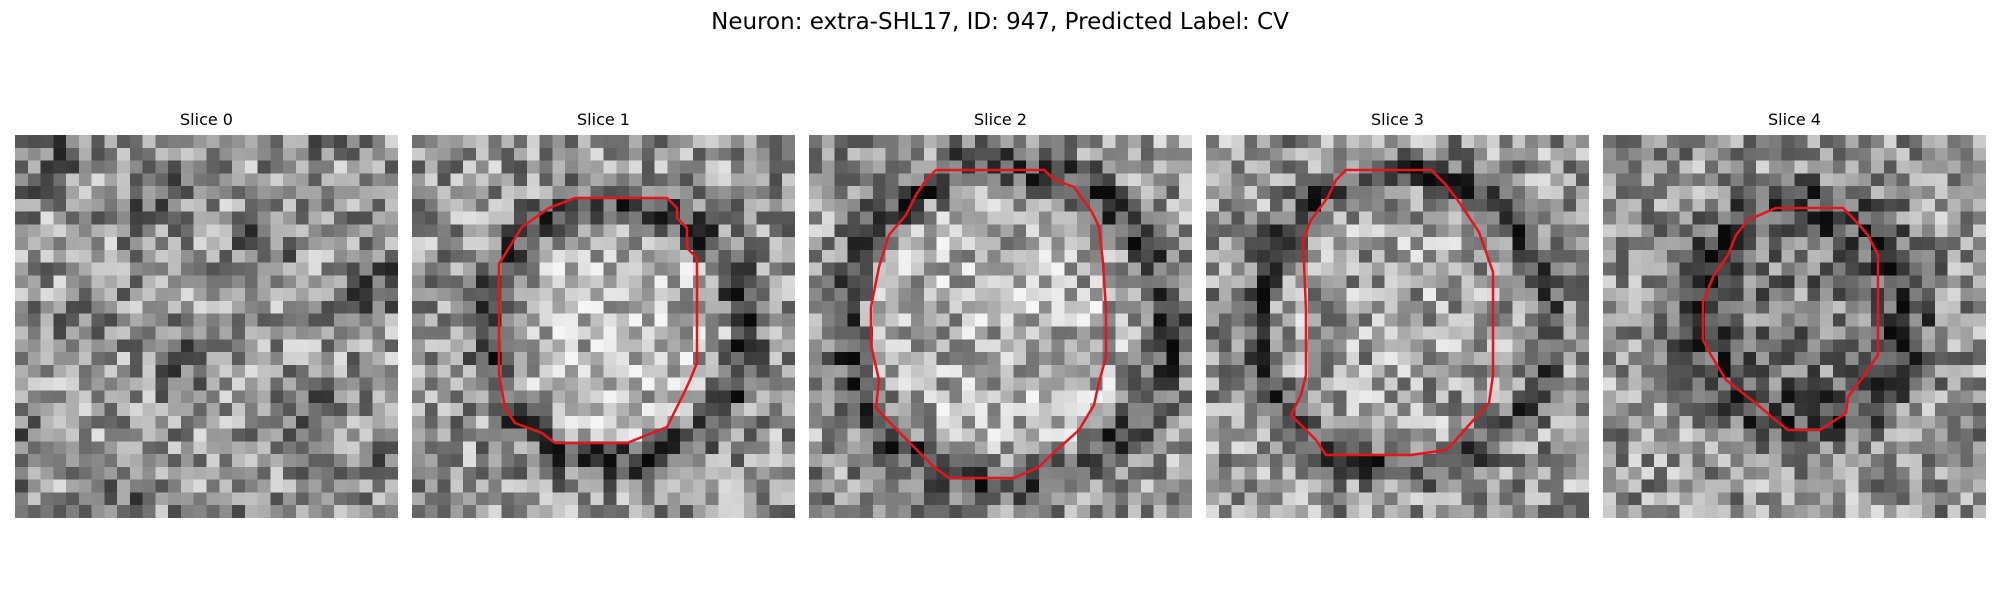 The image size is (2000, 600). I want to click on slice-title-0: Slice 0, so click(206, 119).